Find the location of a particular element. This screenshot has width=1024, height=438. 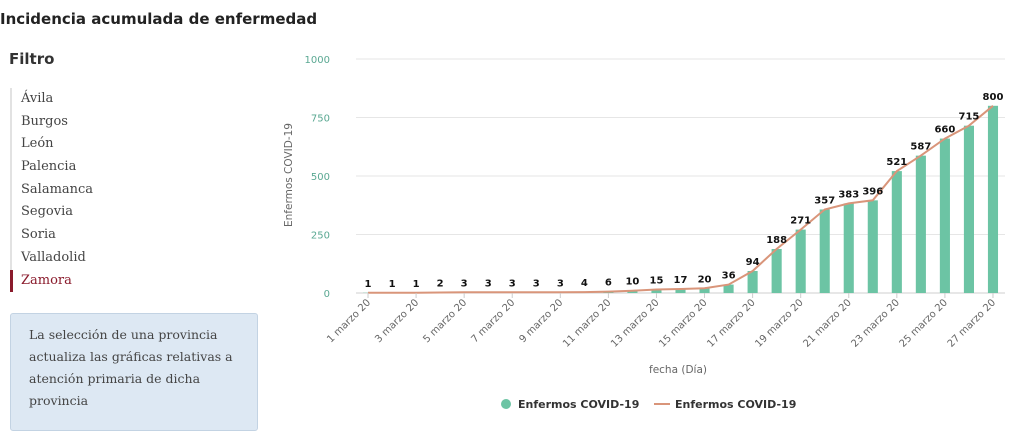

filter-item-burgos: Burgos is located at coordinates (51, 122).